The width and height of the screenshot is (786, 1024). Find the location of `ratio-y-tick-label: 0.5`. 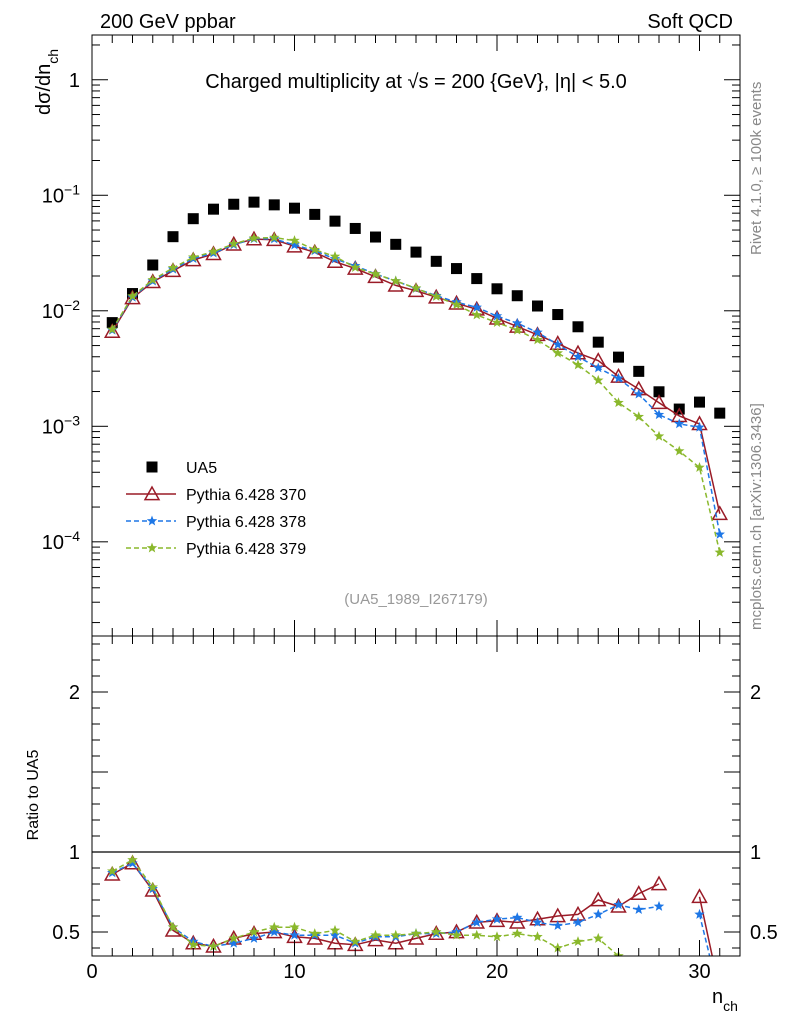

ratio-y-tick-label: 0.5 is located at coordinates (66, 933).